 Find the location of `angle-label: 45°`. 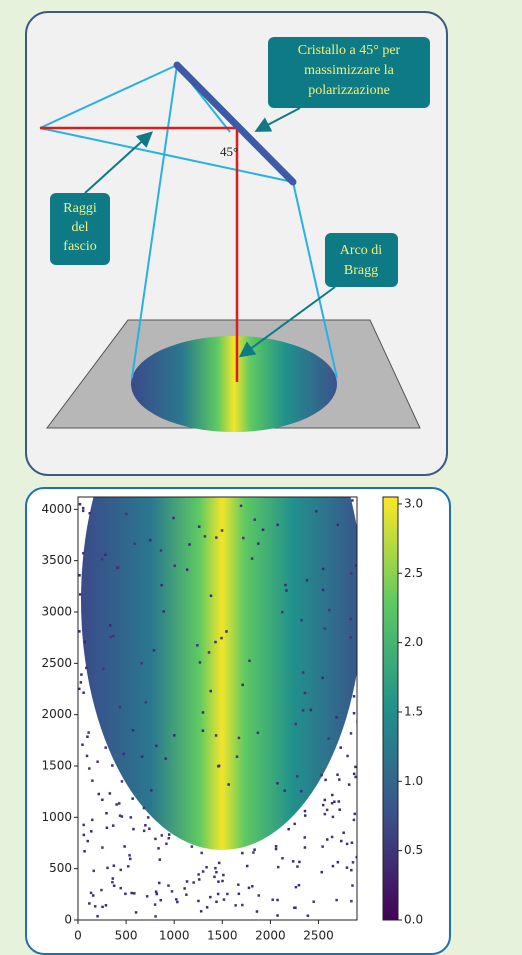

angle-label: 45° is located at coordinates (229, 151).